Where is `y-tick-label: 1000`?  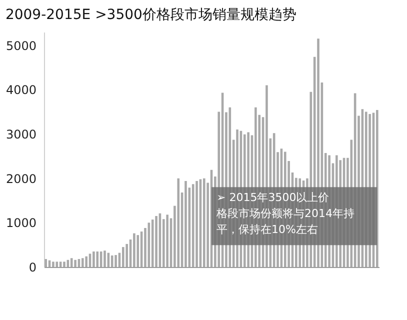 y-tick-label: 1000 is located at coordinates (21, 223).